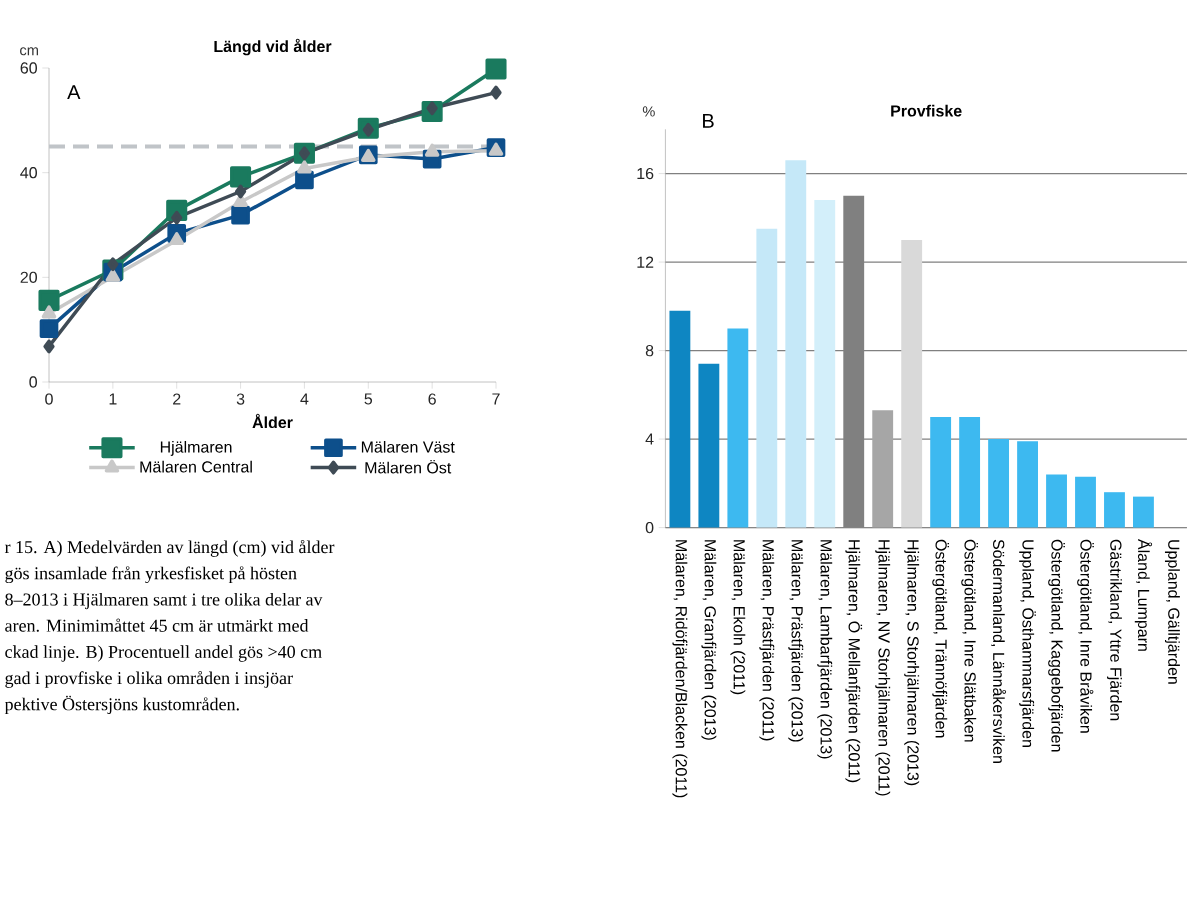 Image resolution: width=1196 pixels, height=915 pixels. I want to click on text: pektive Östersjöns kustområden., so click(121, 705).